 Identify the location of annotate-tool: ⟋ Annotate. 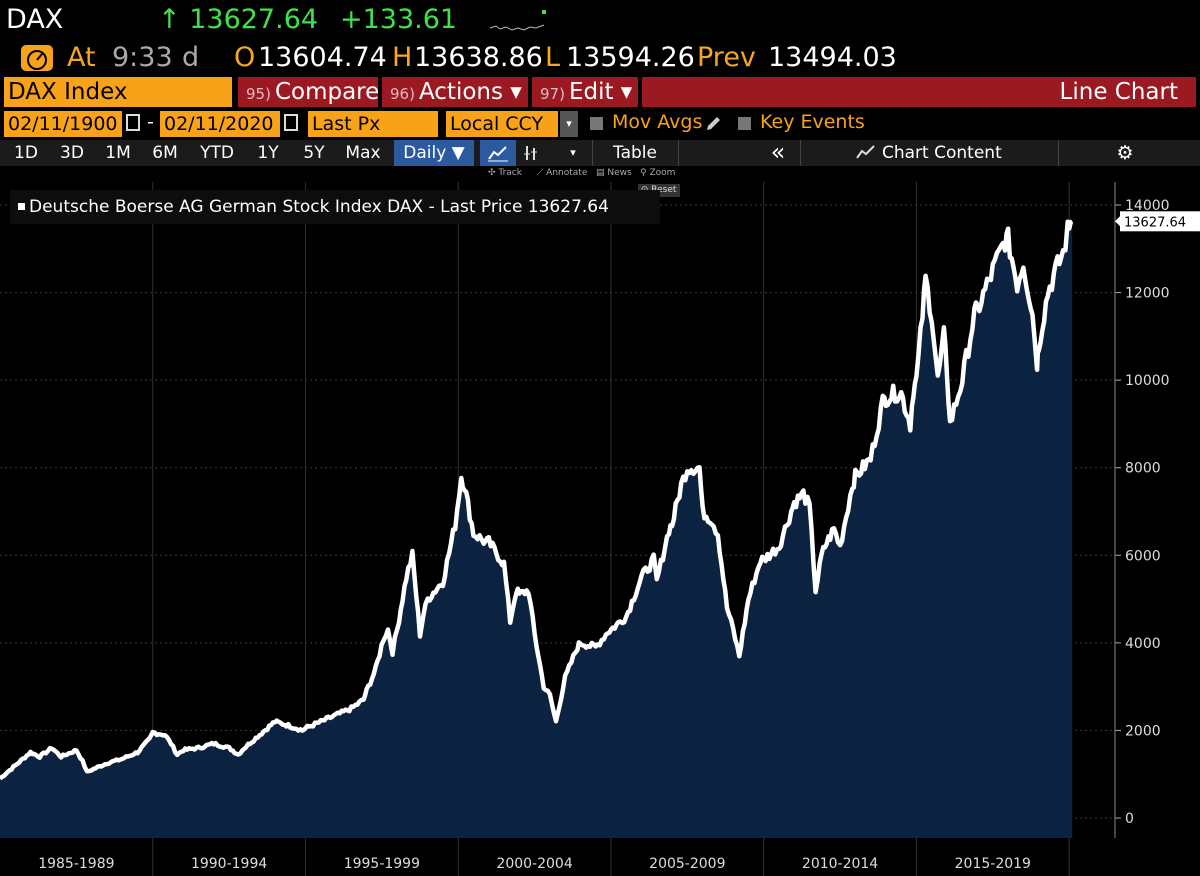
(562, 173).